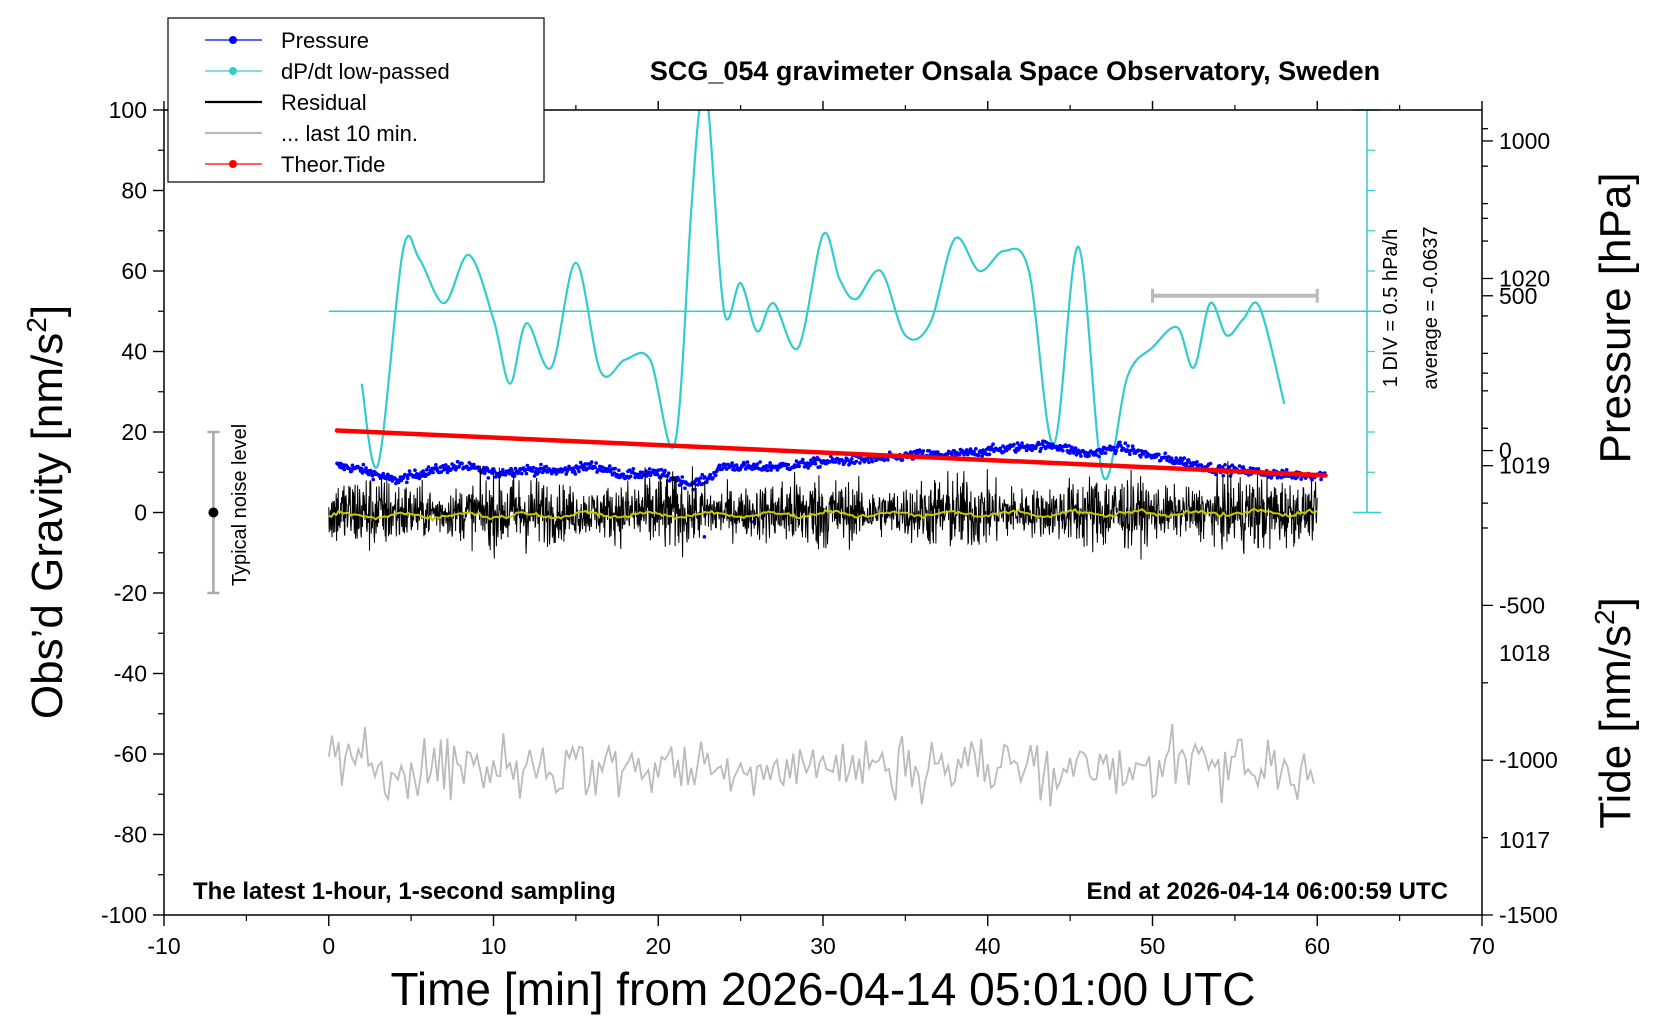 This screenshot has height=1025, width=1660. What do you see at coordinates (1528, 760) in the screenshot?
I see `tide-tick-label: -1000` at bounding box center [1528, 760].